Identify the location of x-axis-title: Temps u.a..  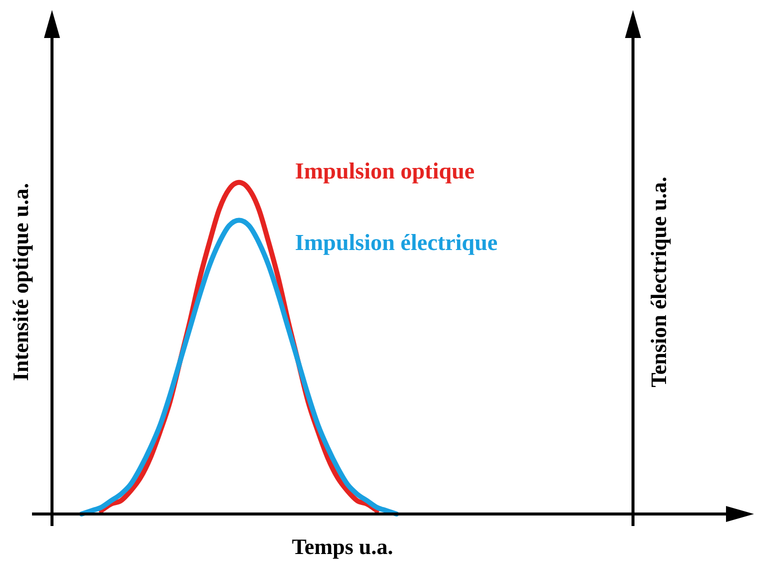
(343, 546).